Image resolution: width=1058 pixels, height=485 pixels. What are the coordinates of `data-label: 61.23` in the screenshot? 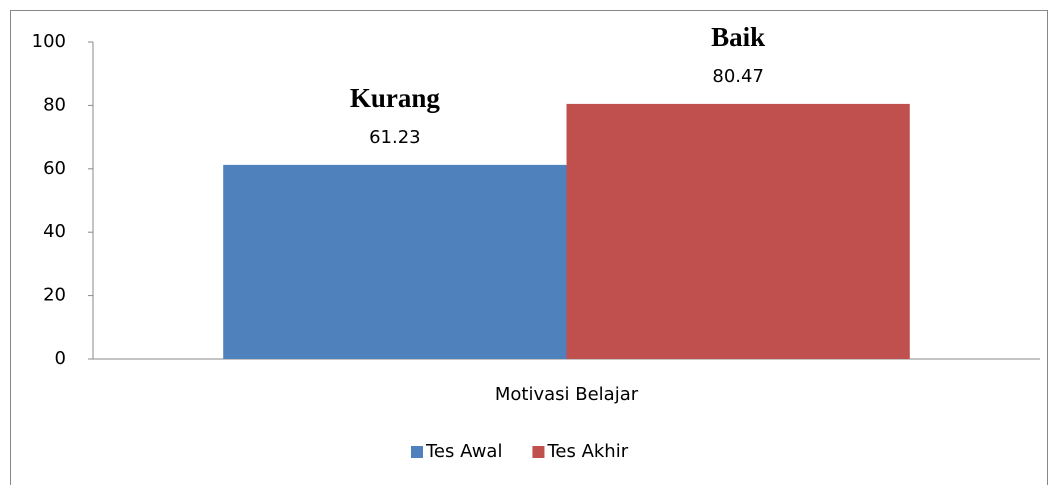 It's located at (395, 137).